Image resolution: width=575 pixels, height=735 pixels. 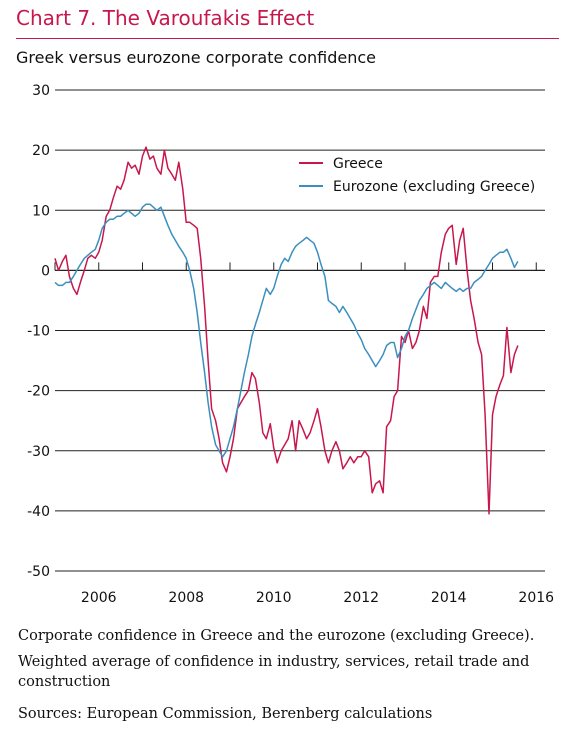 What do you see at coordinates (38, 512) in the screenshot?
I see `y-tick-label: -40` at bounding box center [38, 512].